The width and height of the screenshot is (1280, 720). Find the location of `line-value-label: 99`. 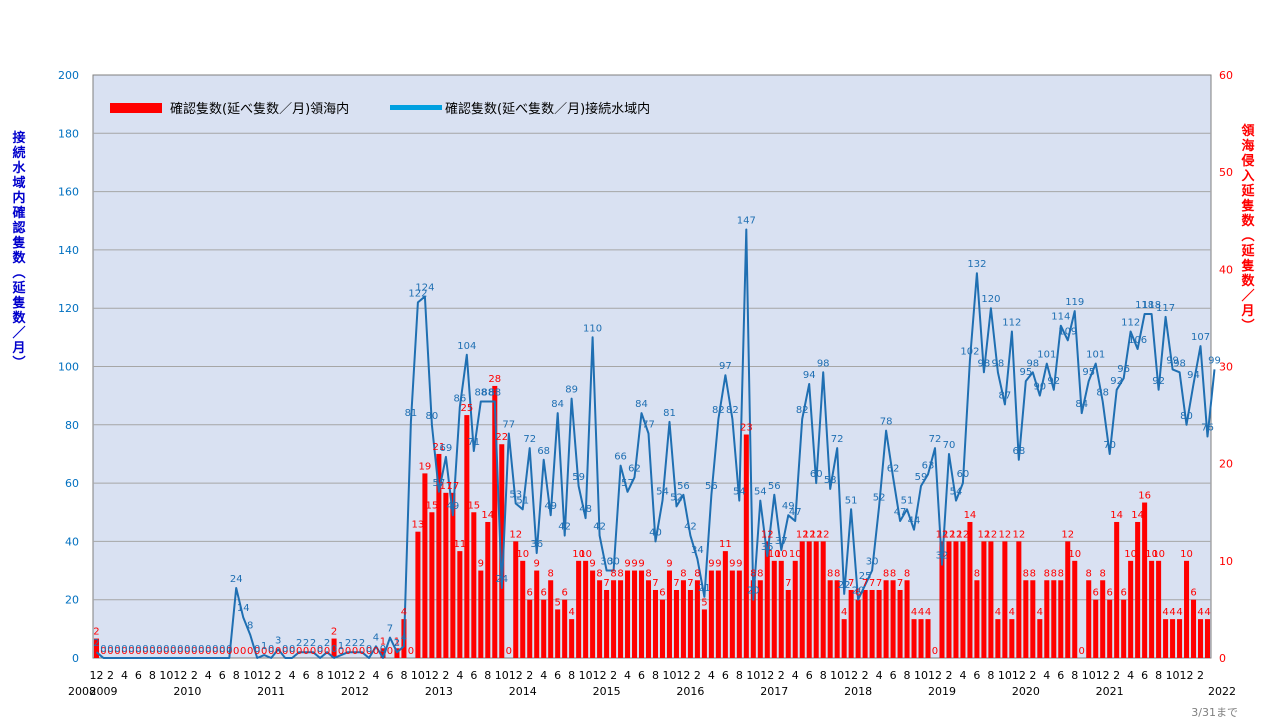

line-value-label: 99 is located at coordinates (1214, 360).